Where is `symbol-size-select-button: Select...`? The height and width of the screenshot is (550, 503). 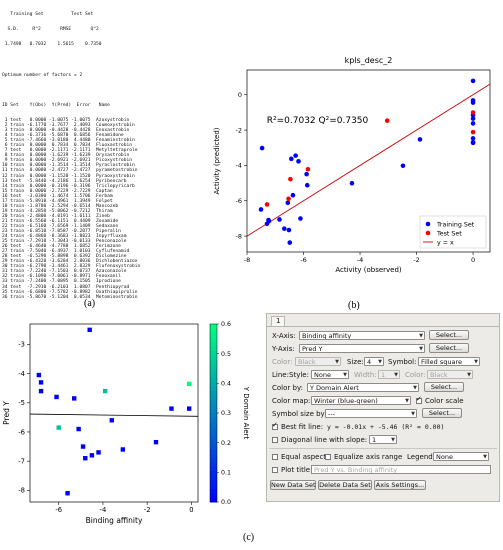
symbol-size-select-button: Select... is located at coordinates (442, 413).